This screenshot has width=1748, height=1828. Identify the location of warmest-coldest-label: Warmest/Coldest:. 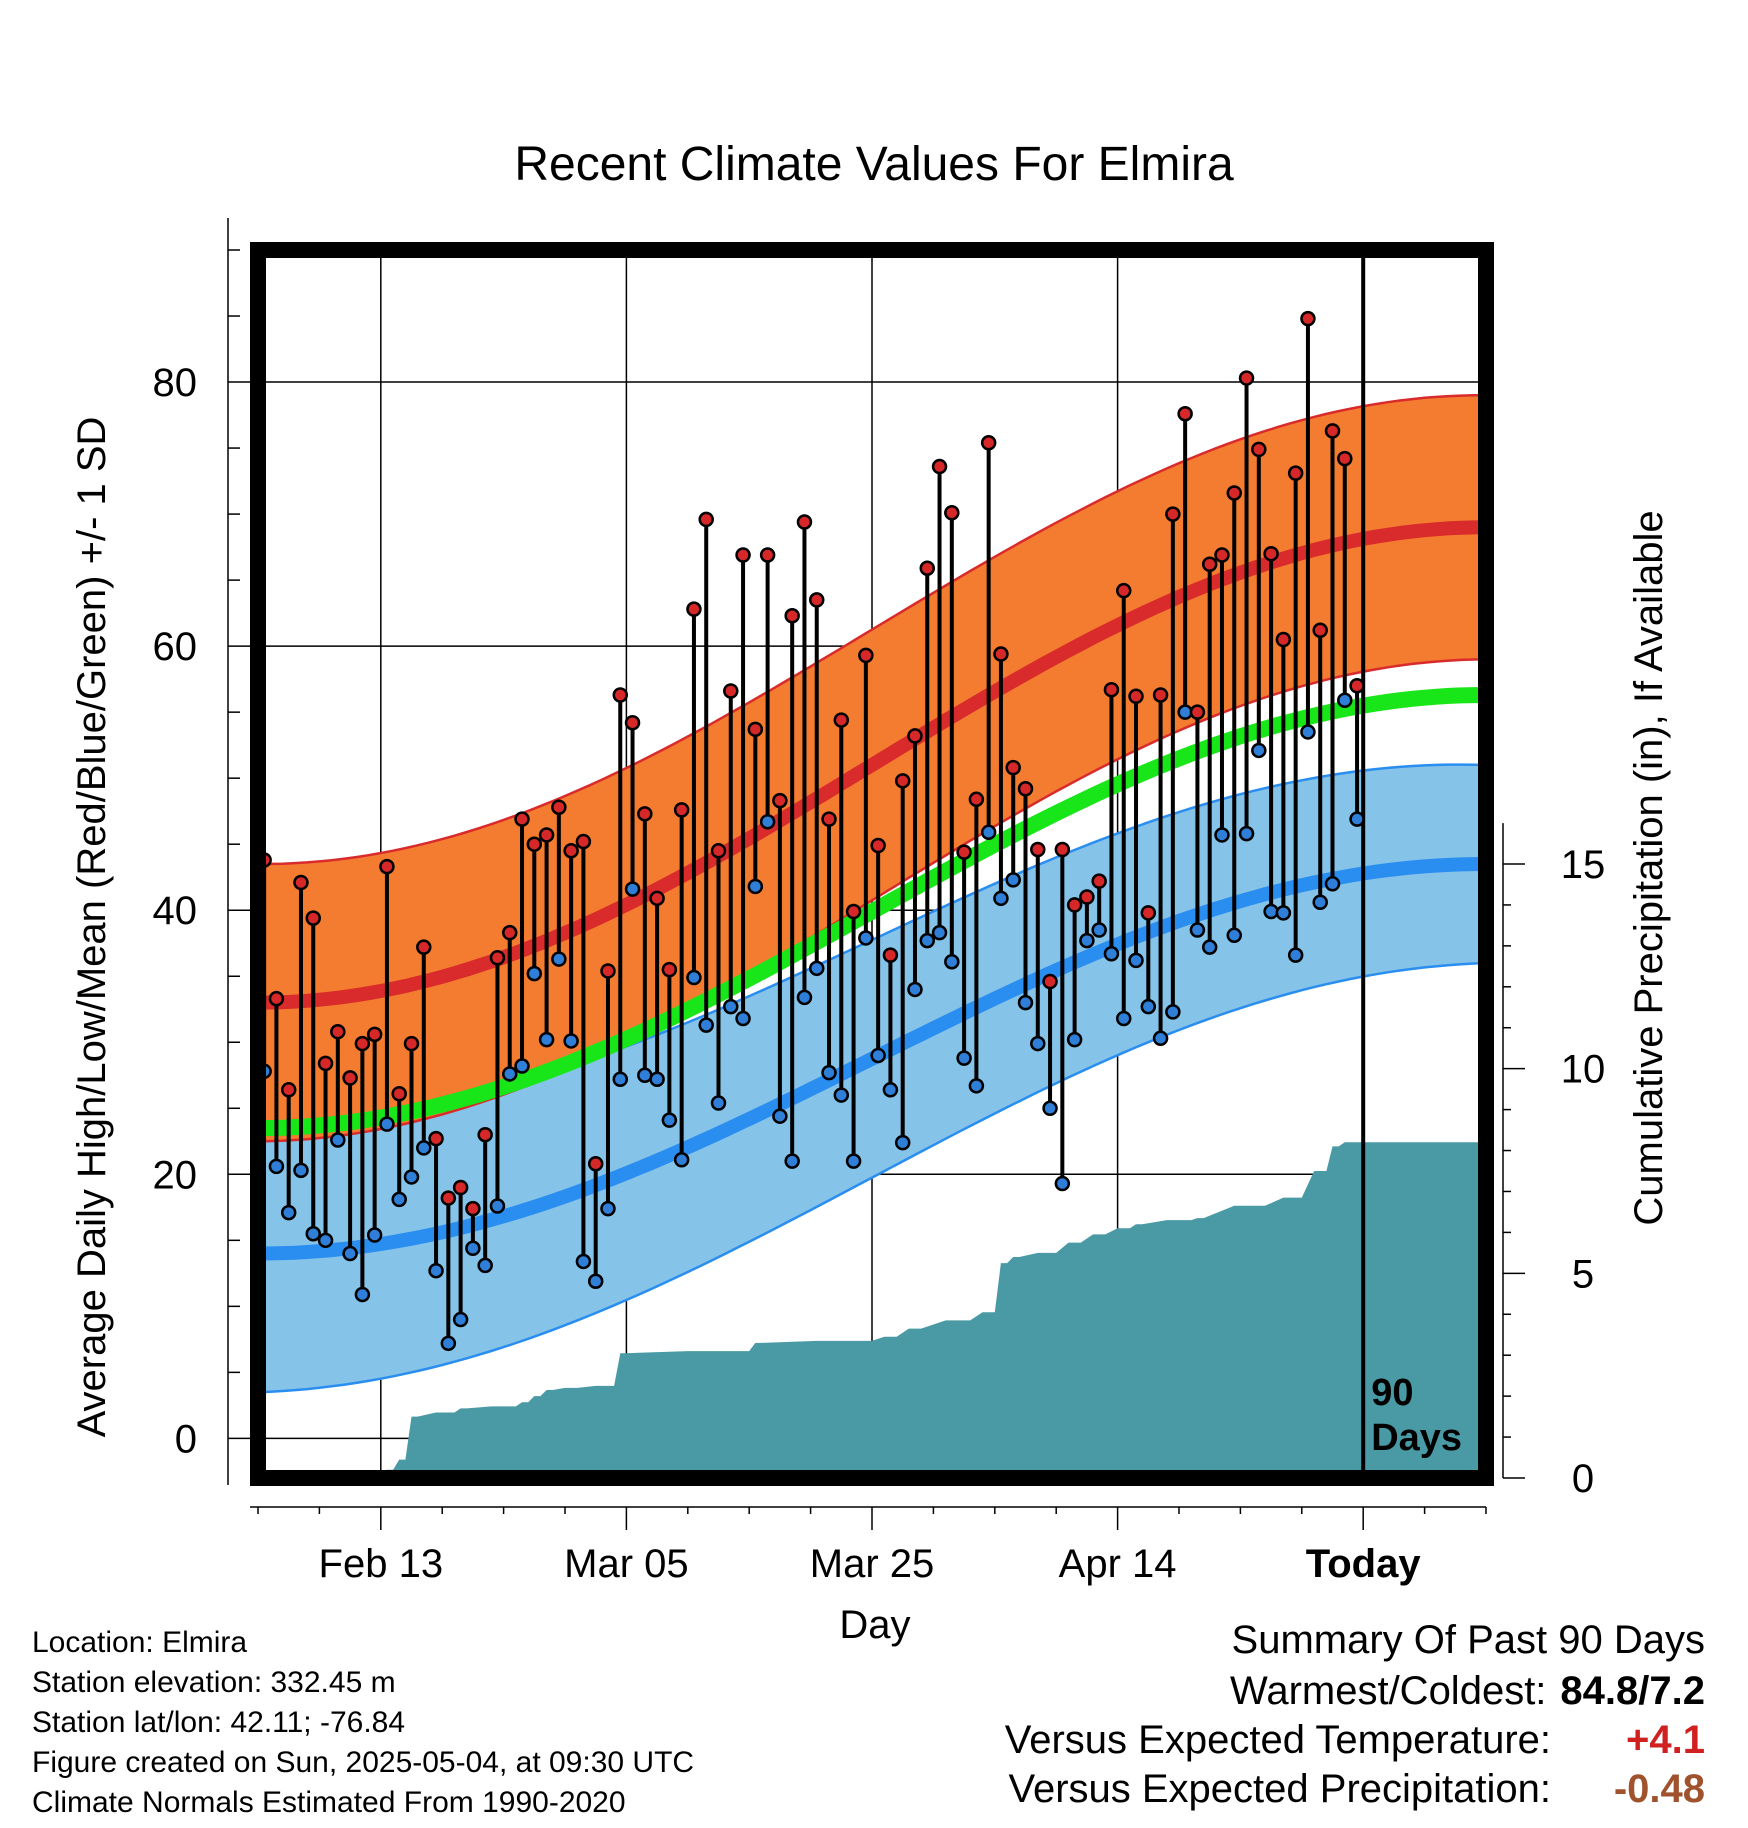
(1388, 1691).